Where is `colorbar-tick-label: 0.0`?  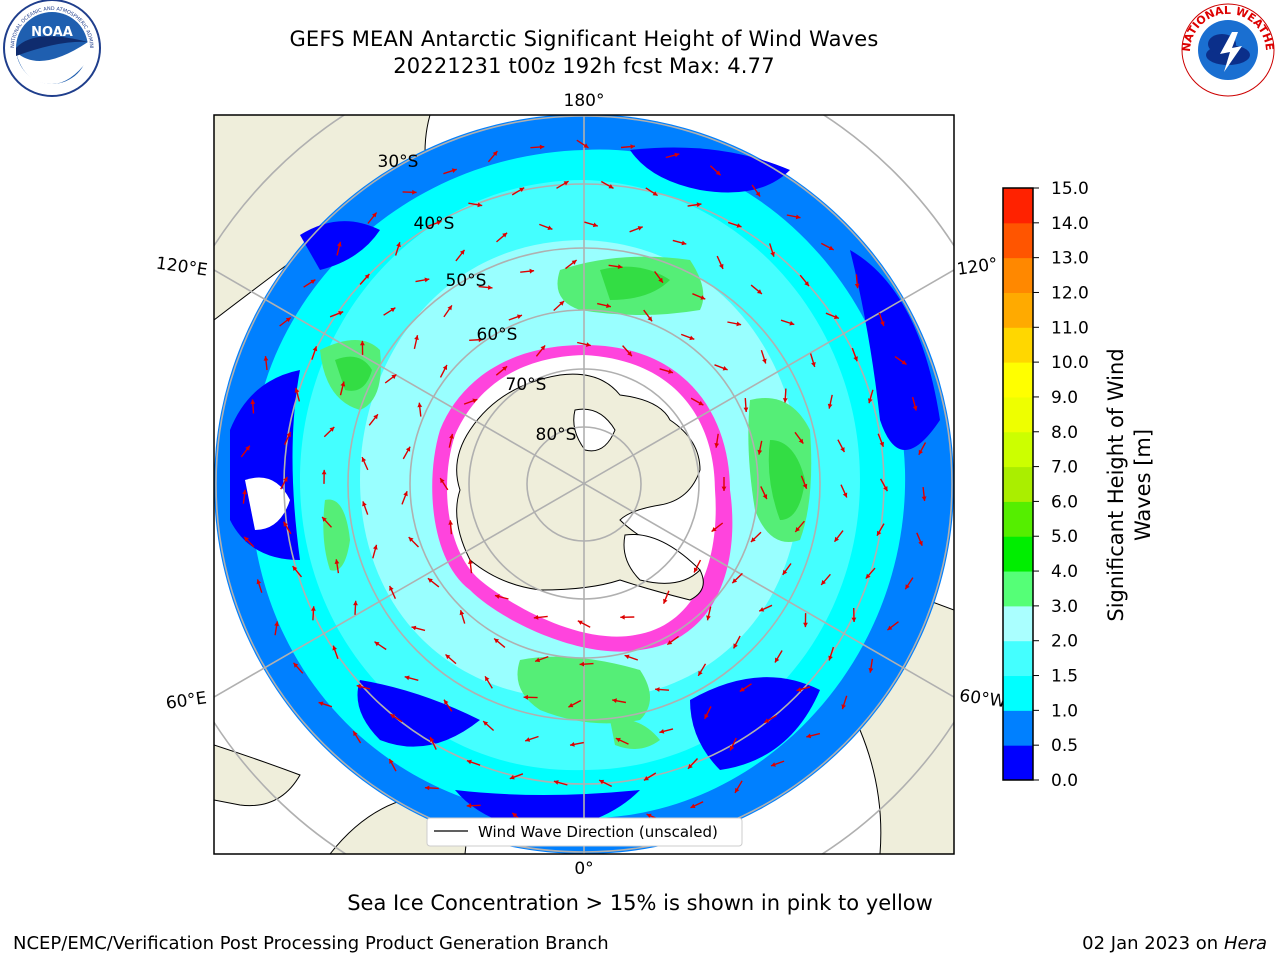 colorbar-tick-label: 0.0 is located at coordinates (1064, 781).